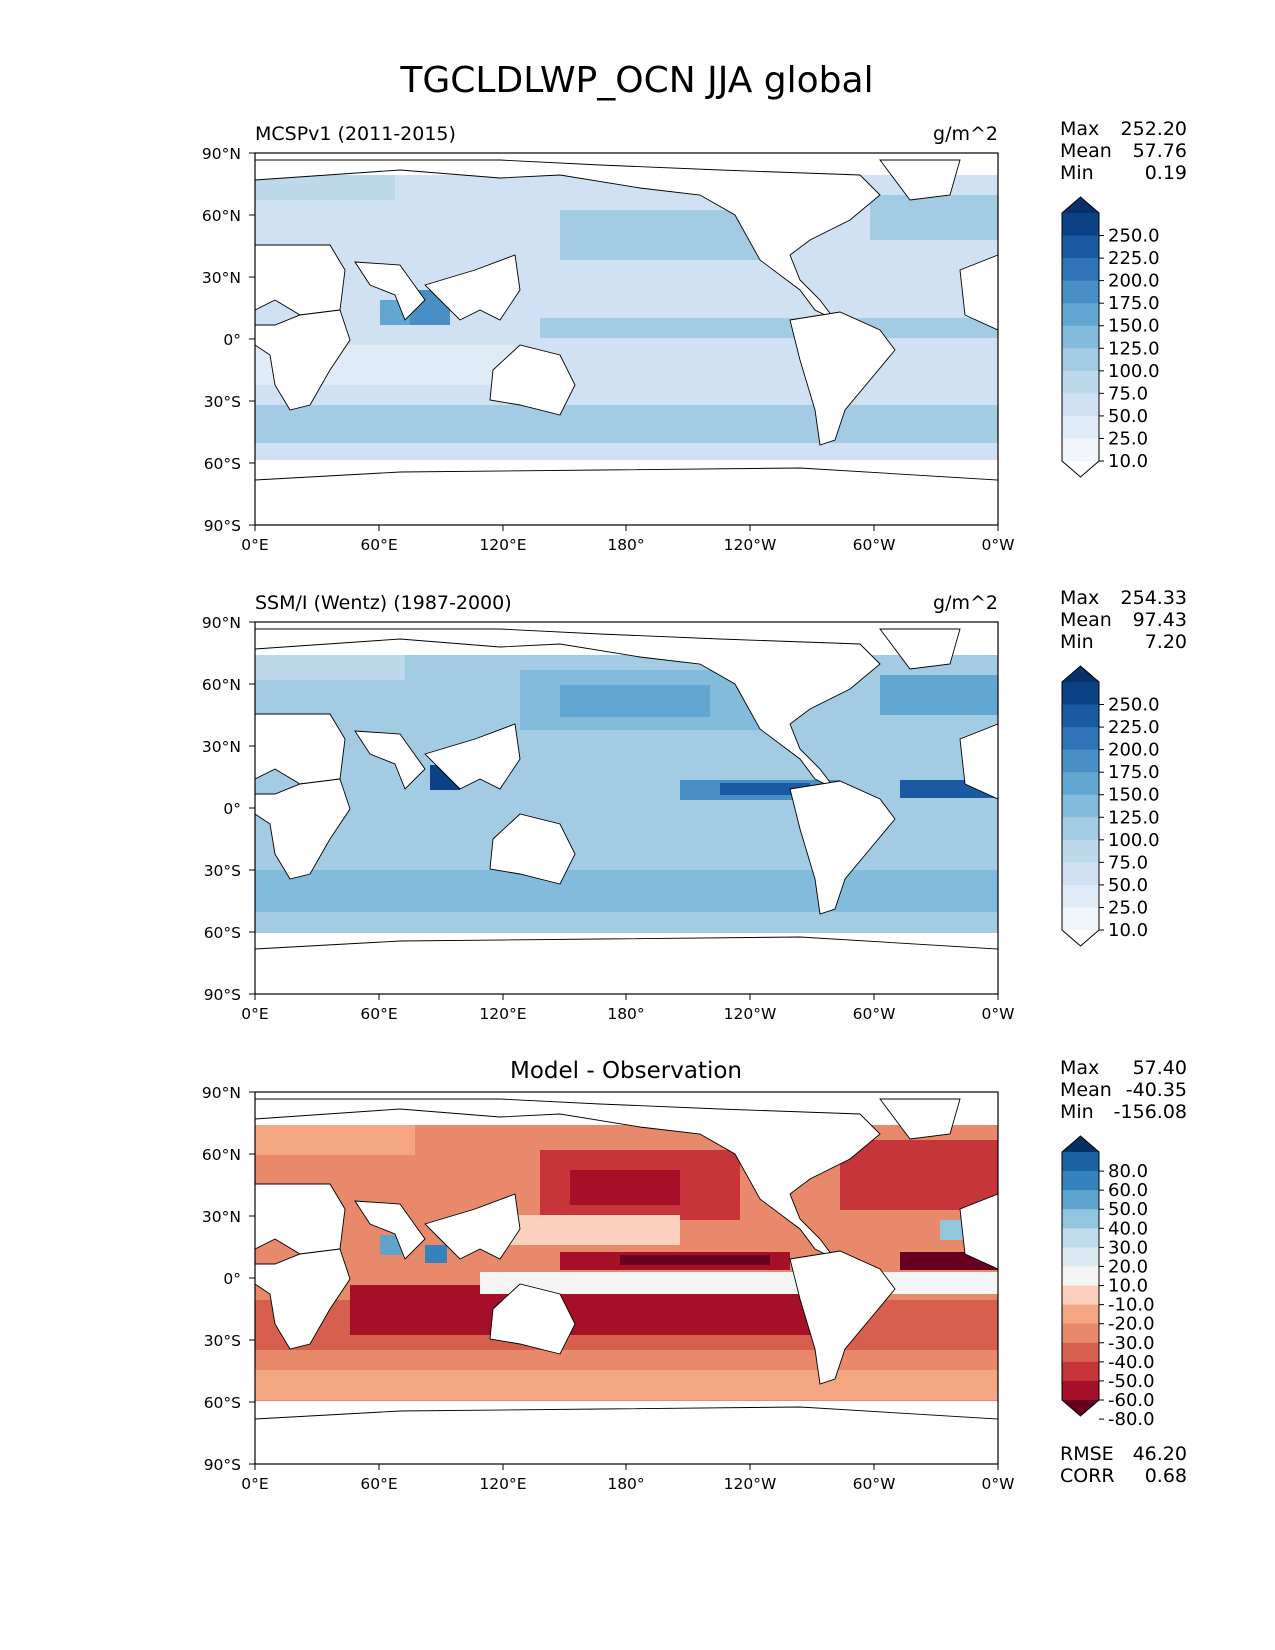 This screenshot has width=1275, height=1650. What do you see at coordinates (1131, 1343) in the screenshot?
I see `colorbar-label: -30.0` at bounding box center [1131, 1343].